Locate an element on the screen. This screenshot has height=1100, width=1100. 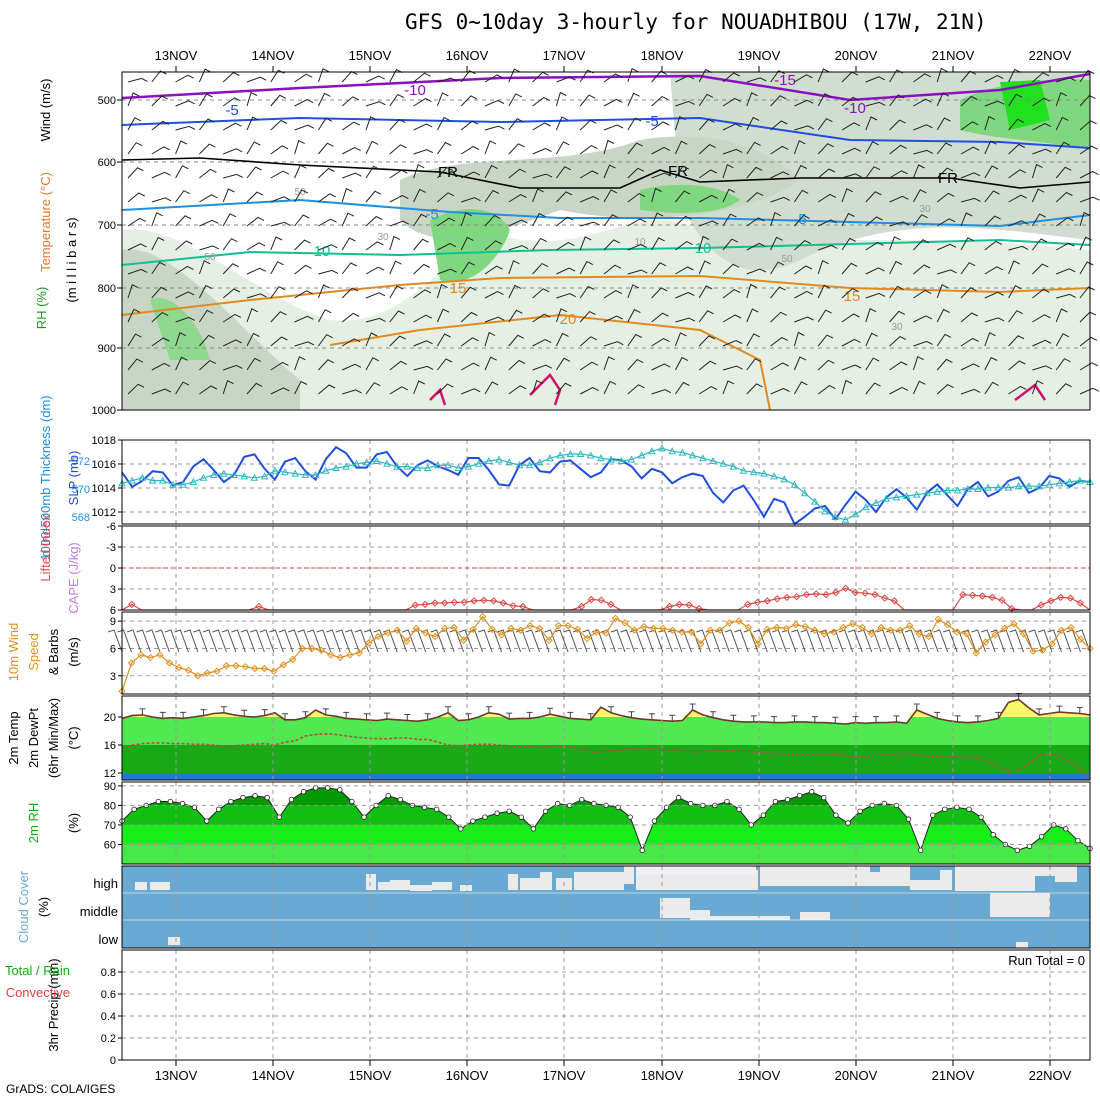
ytick-label: 0.8 is located at coordinates (108, 973).